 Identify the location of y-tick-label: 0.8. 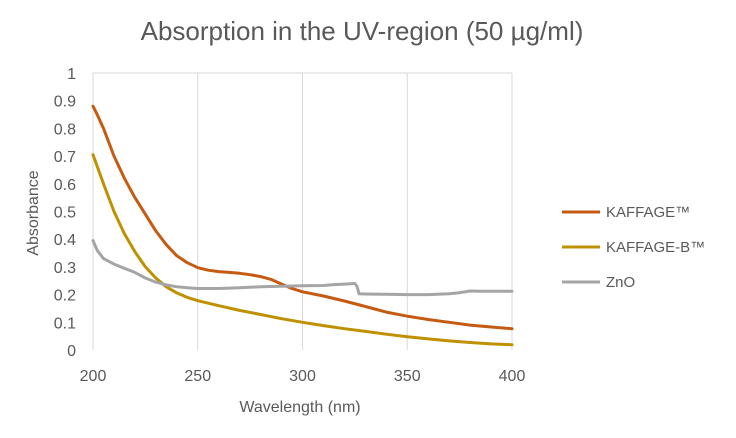
(65, 129).